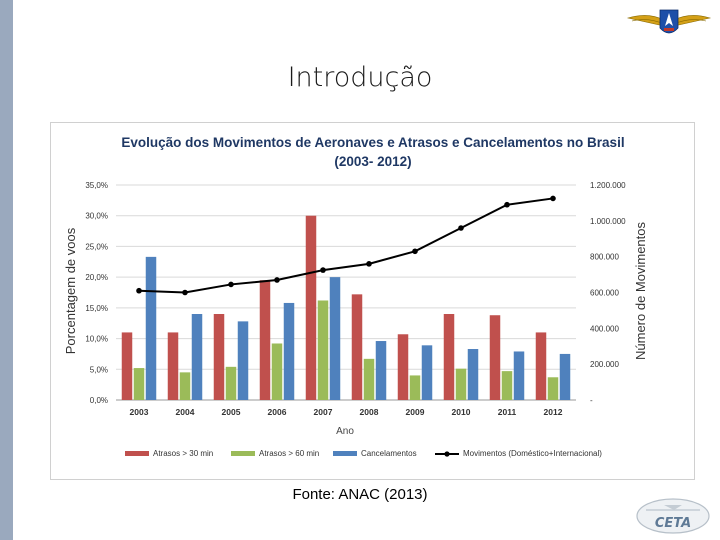 The width and height of the screenshot is (720, 540). Describe the element at coordinates (277, 371) in the screenshot. I see `bar-atrasos60-2006` at that location.